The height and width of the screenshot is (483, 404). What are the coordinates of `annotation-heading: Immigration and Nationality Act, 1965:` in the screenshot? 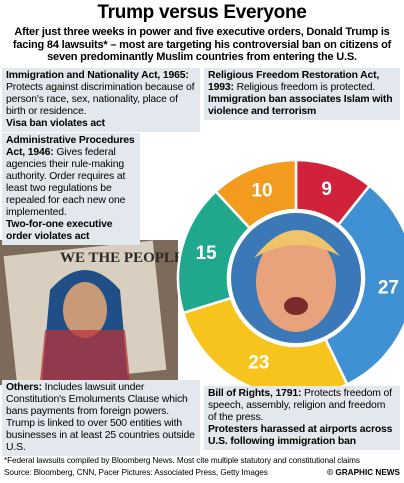 It's located at (97, 75).